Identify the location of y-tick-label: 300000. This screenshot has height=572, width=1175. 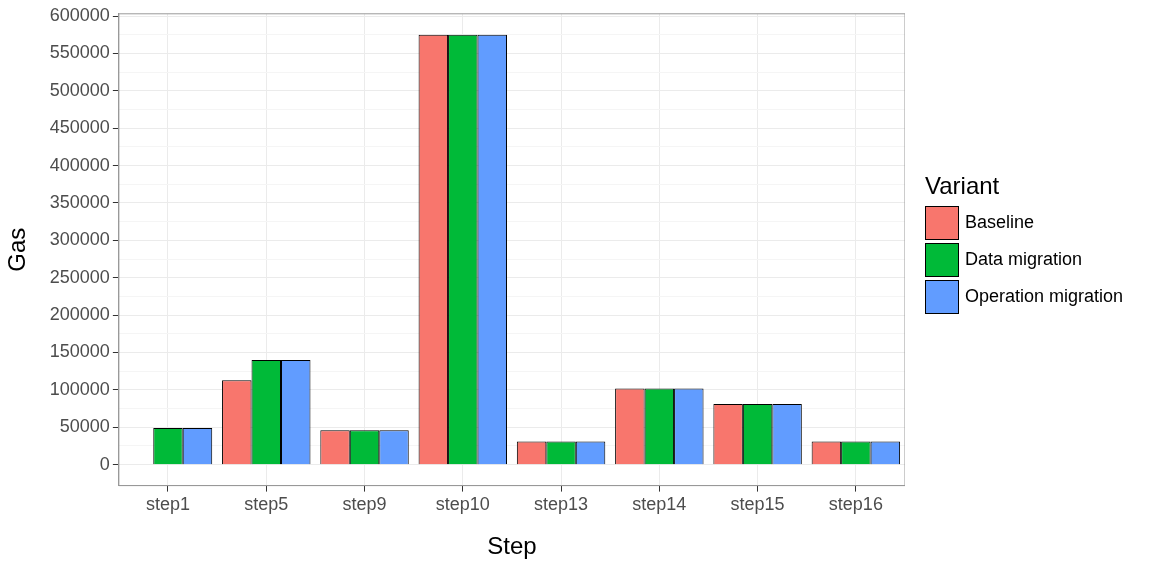
(79, 239).